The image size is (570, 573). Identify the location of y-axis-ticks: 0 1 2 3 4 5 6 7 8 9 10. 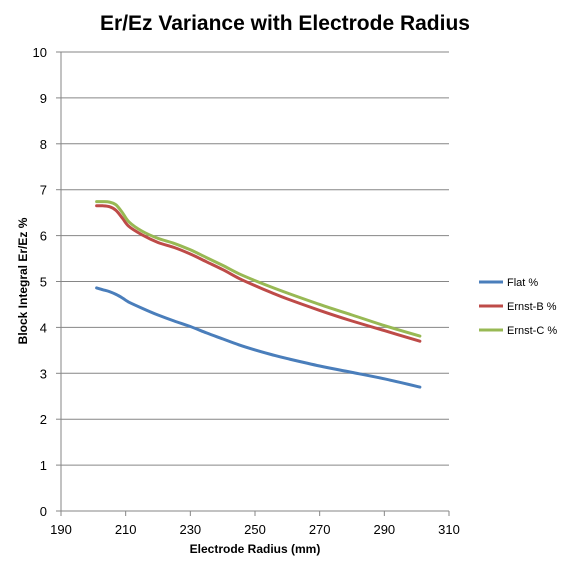
(47, 282).